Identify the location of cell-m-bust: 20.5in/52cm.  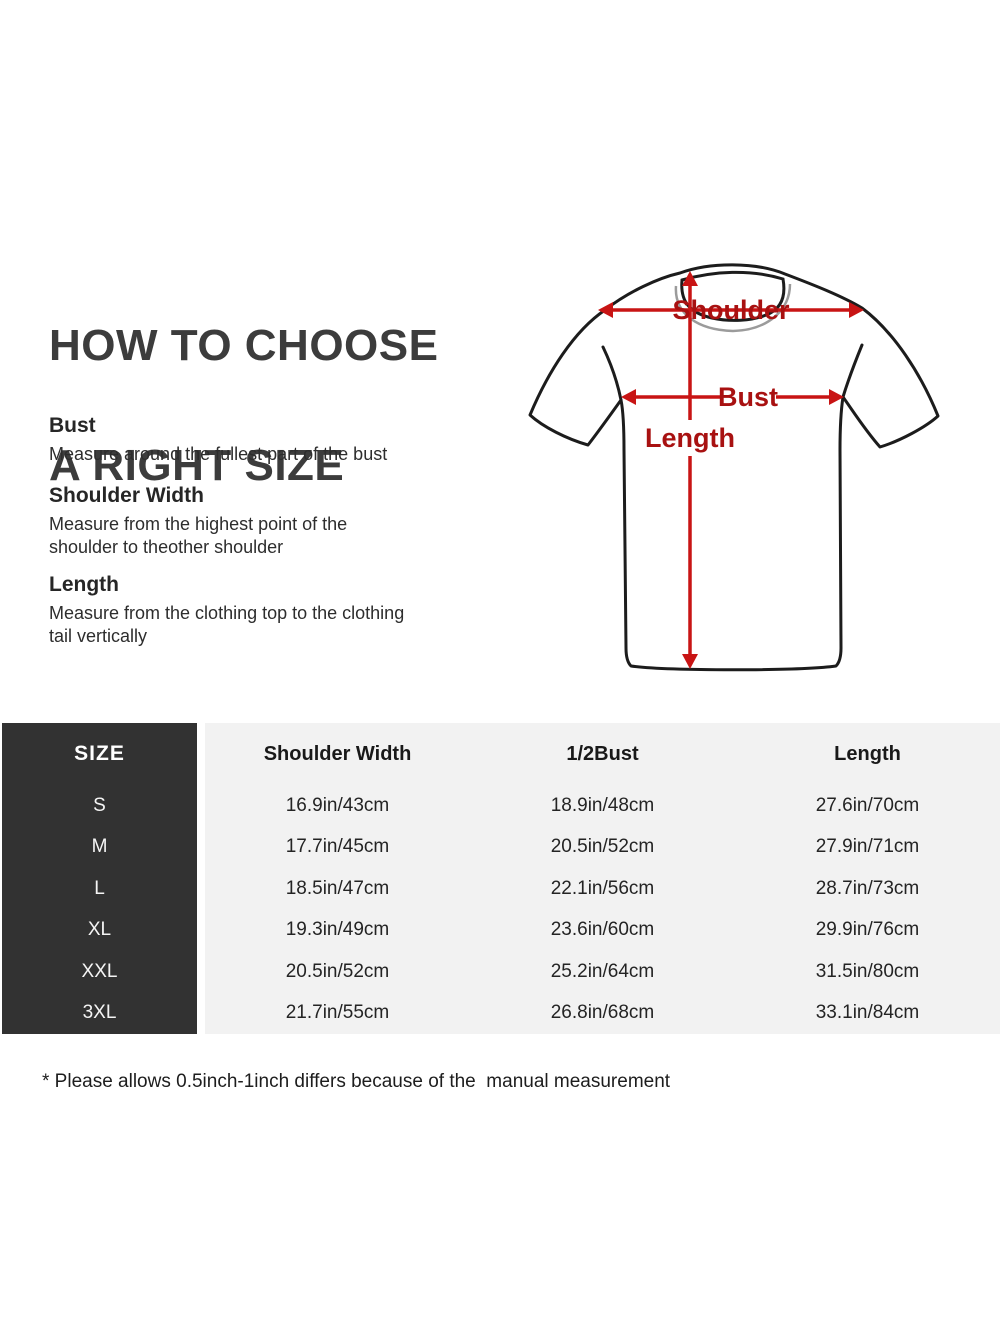
(602, 847).